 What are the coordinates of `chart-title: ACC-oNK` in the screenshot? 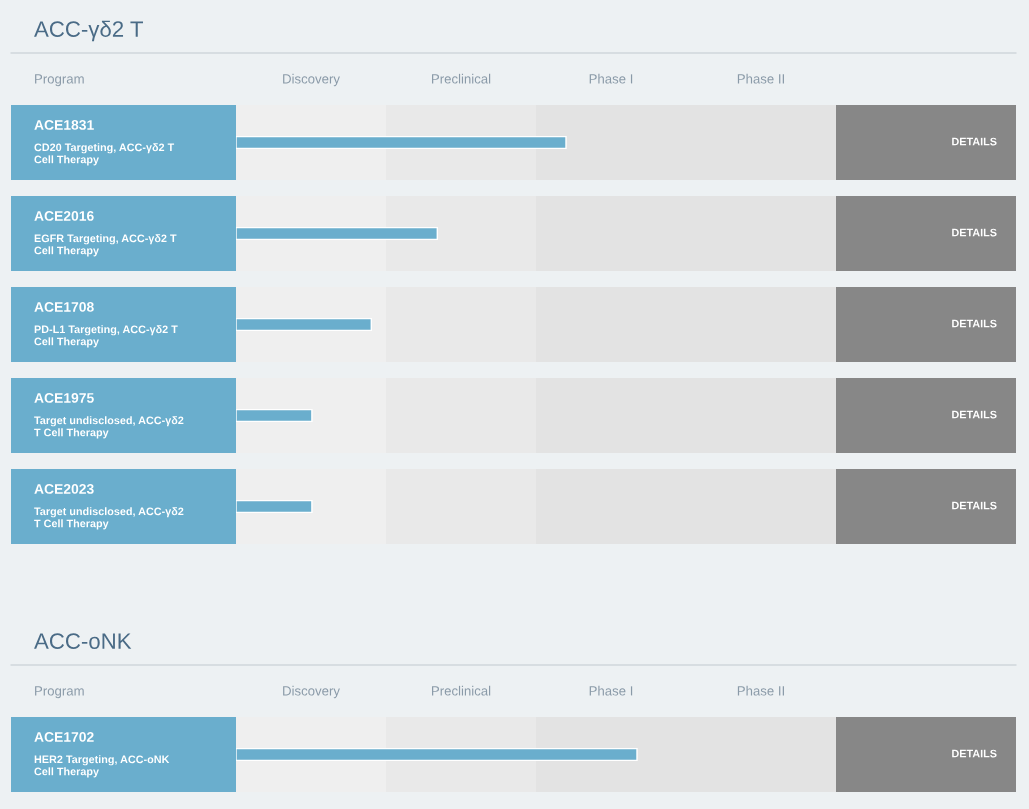 It's located at (83, 641).